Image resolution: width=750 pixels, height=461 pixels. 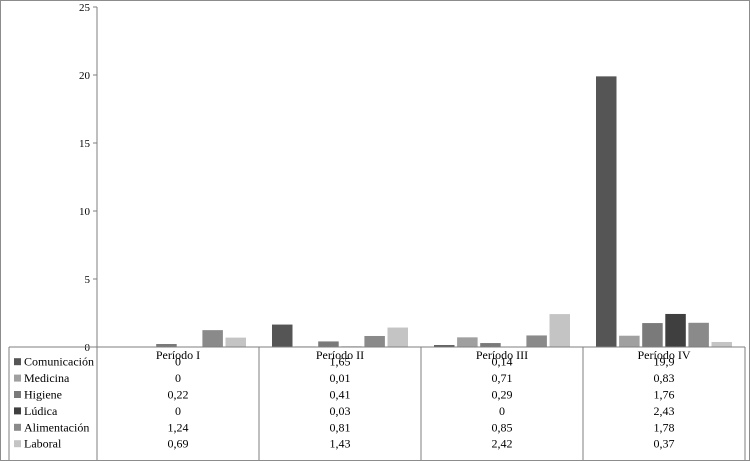 I want to click on data-cell: 0,69, so click(x=178, y=444).